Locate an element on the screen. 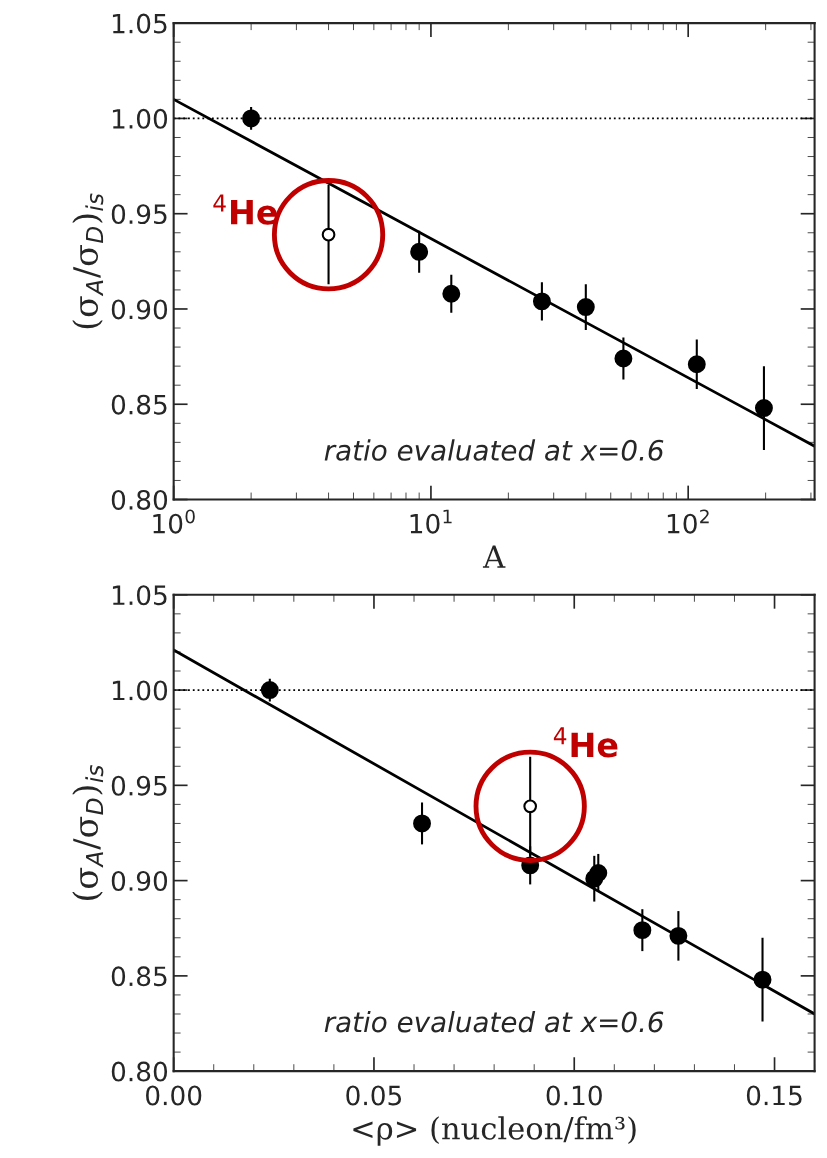  x-tick-label: 10$^{2}$ is located at coordinates (688, 521).